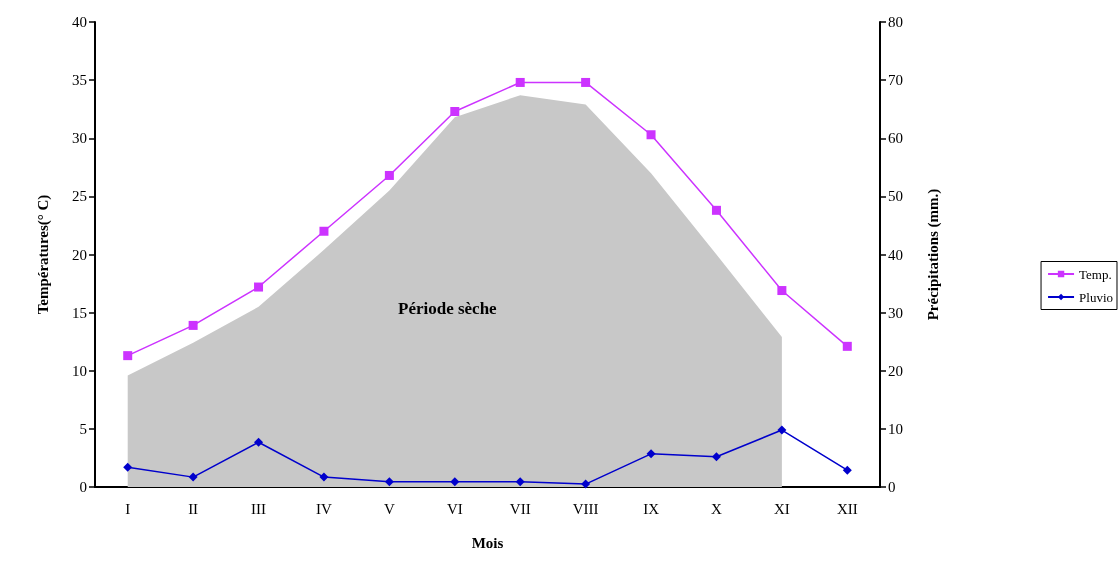  Describe the element at coordinates (585, 508) in the screenshot. I see `x-tick-label: VIII` at that location.